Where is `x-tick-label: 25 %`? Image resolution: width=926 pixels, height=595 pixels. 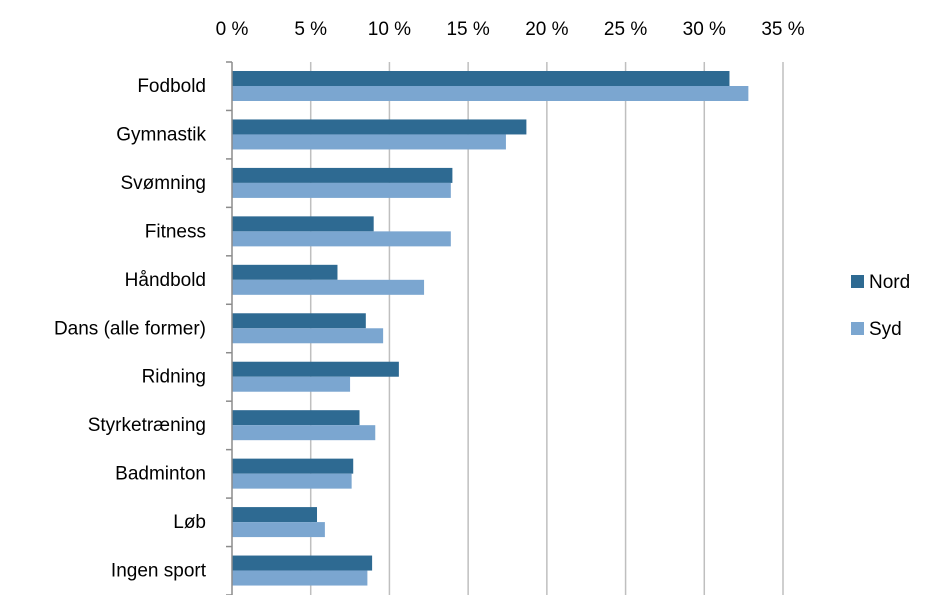
x-tick-label: 25 % is located at coordinates (625, 29).